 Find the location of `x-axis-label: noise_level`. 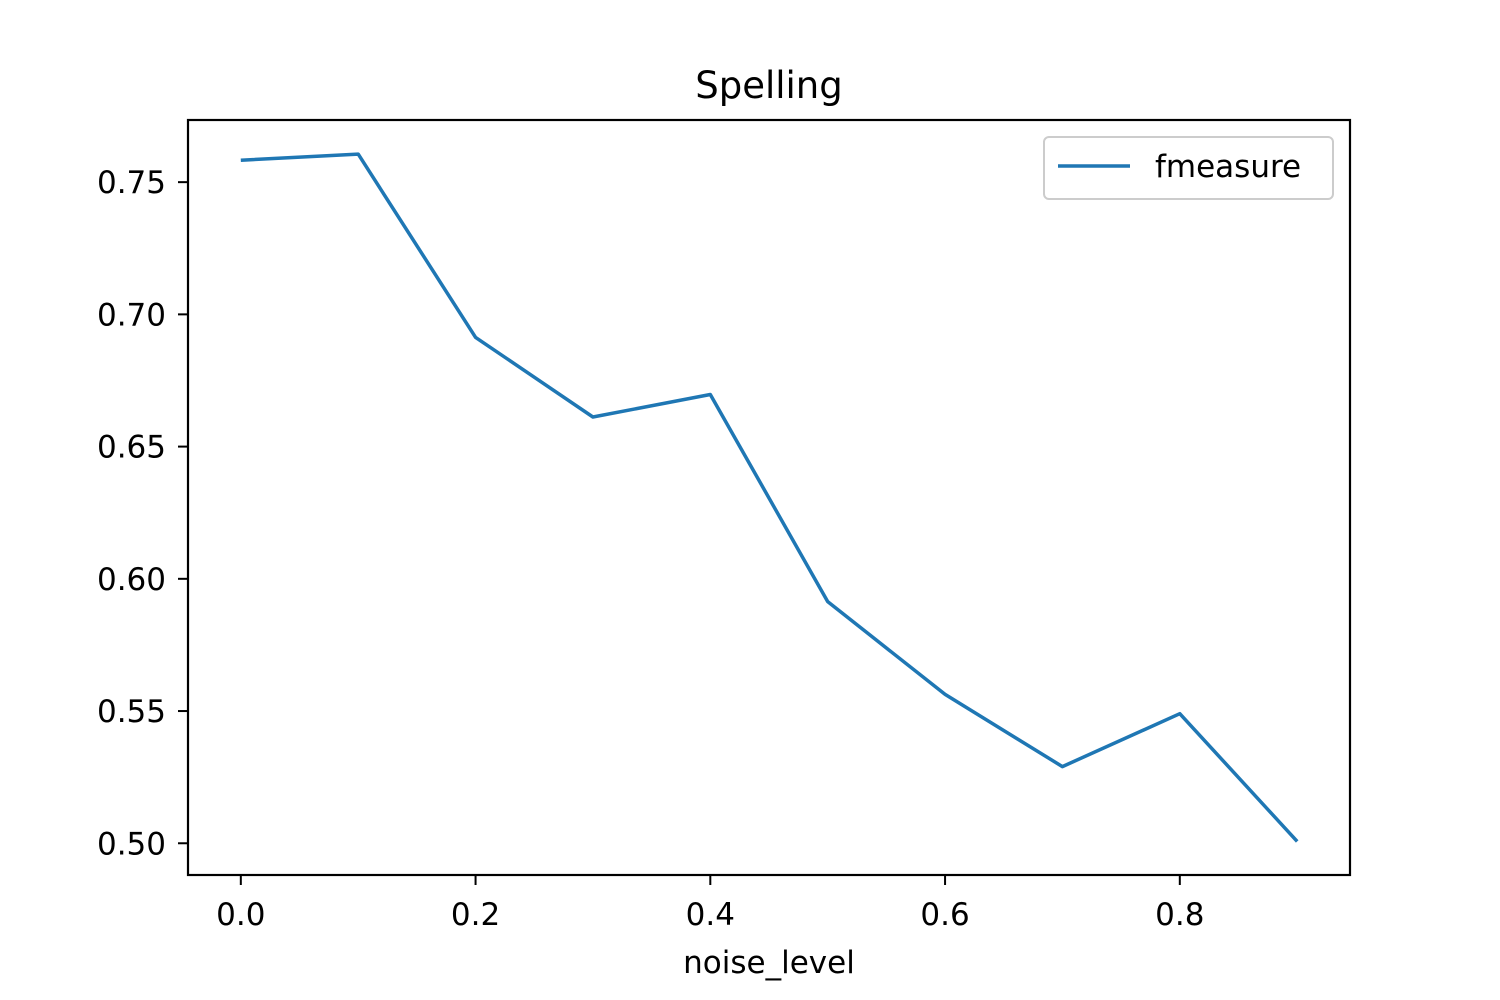

x-axis-label: noise_level is located at coordinates (769, 963).